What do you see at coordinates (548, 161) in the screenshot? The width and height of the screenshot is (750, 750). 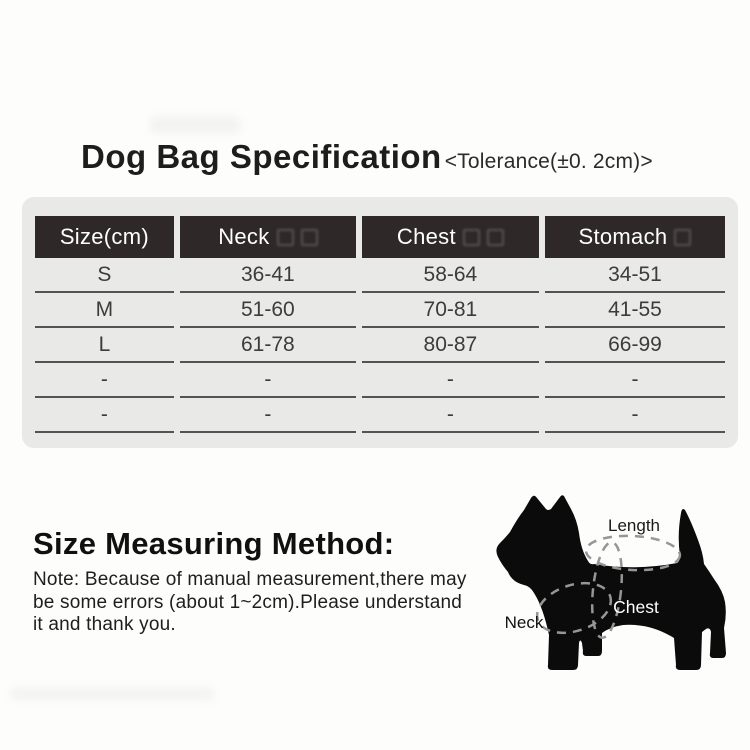 I see `tolerance-note: <Tolerance(±0. 2cm)>` at bounding box center [548, 161].